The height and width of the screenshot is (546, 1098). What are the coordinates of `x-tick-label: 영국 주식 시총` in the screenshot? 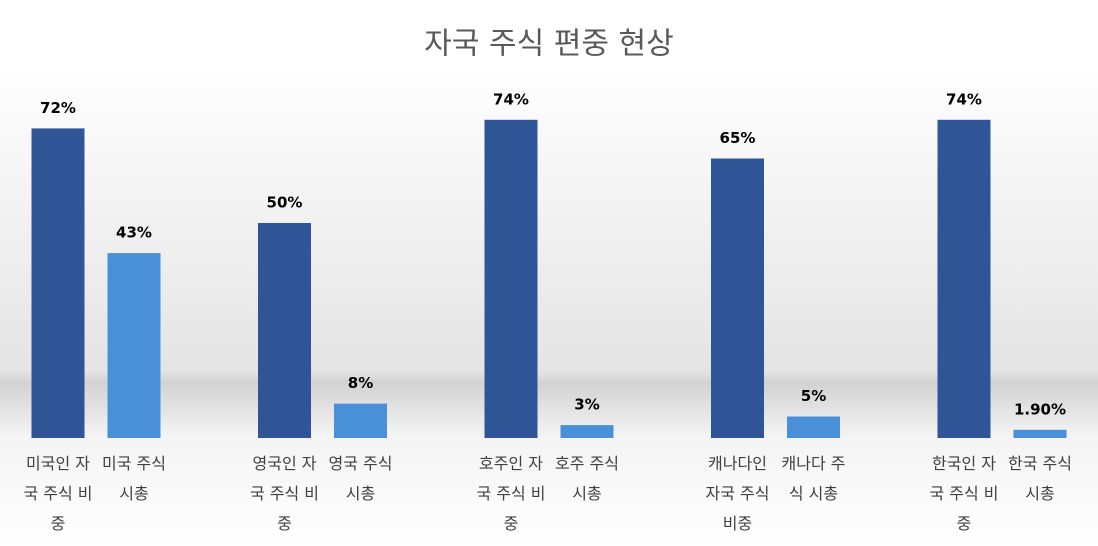 It's located at (360, 478).